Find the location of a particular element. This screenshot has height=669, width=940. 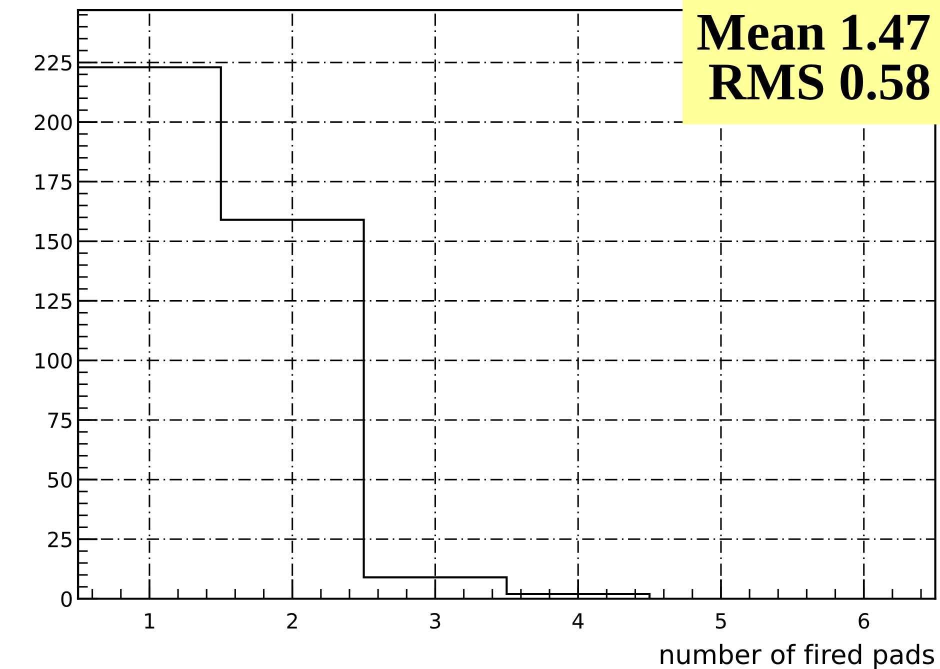

y-tick-label: 100 is located at coordinates (54, 360).